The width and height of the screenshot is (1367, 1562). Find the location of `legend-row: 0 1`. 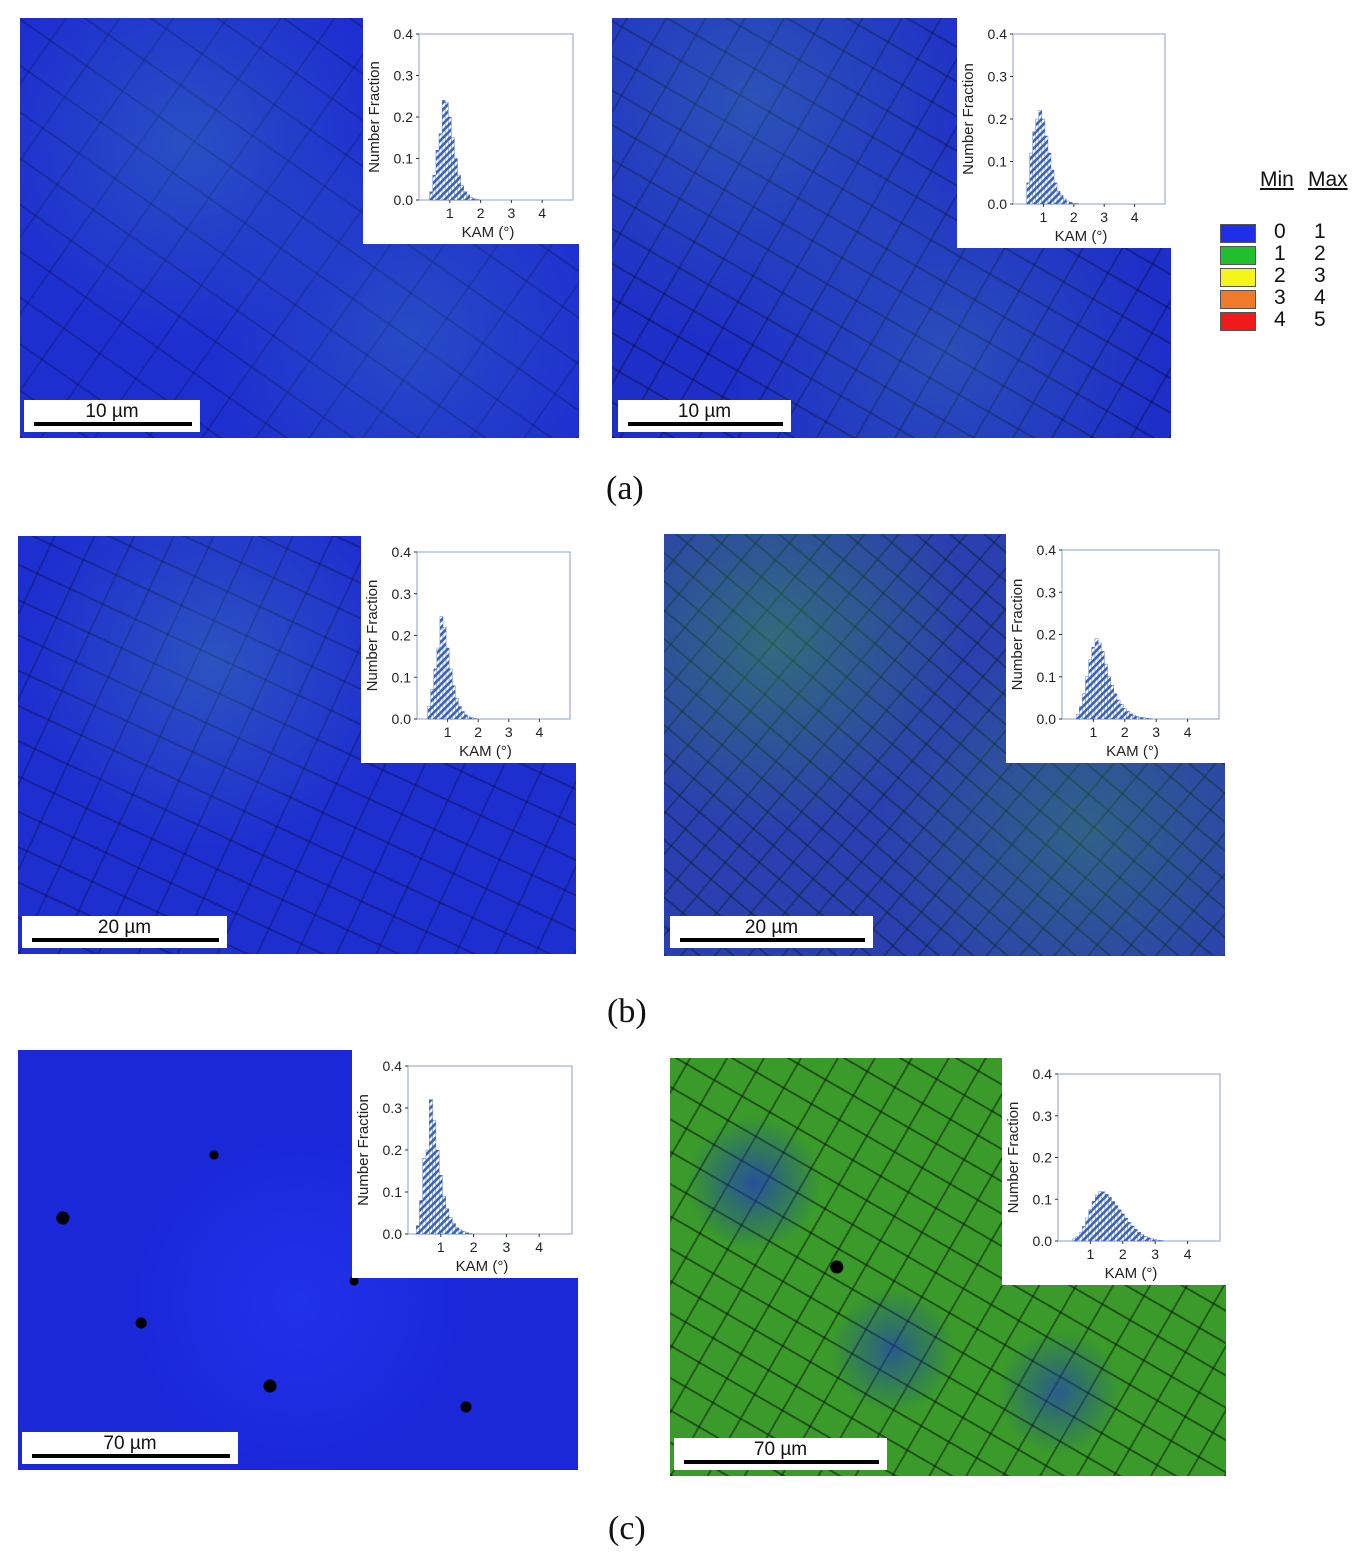

legend-row: 0 1 is located at coordinates (1287, 231).